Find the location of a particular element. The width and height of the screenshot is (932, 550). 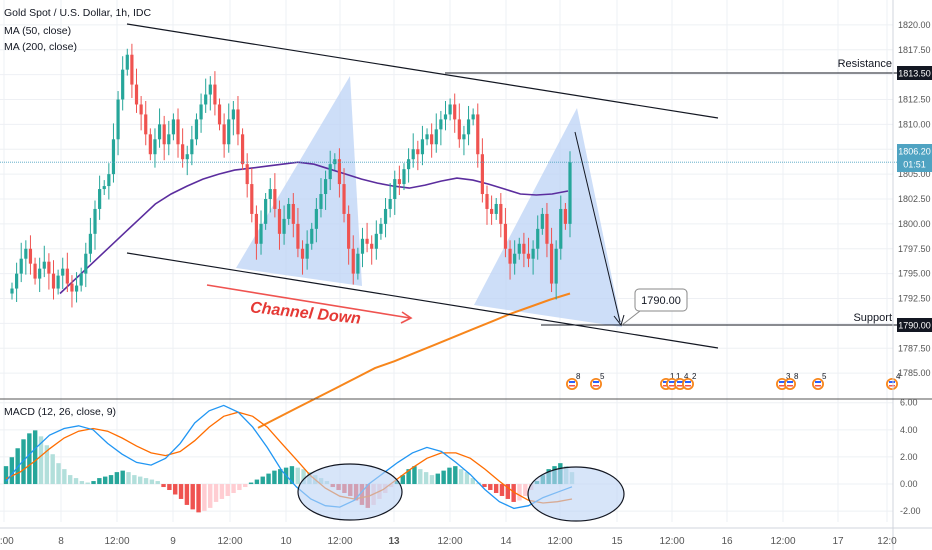

price-tick-label: 1805.00 is located at coordinates (914, 174).